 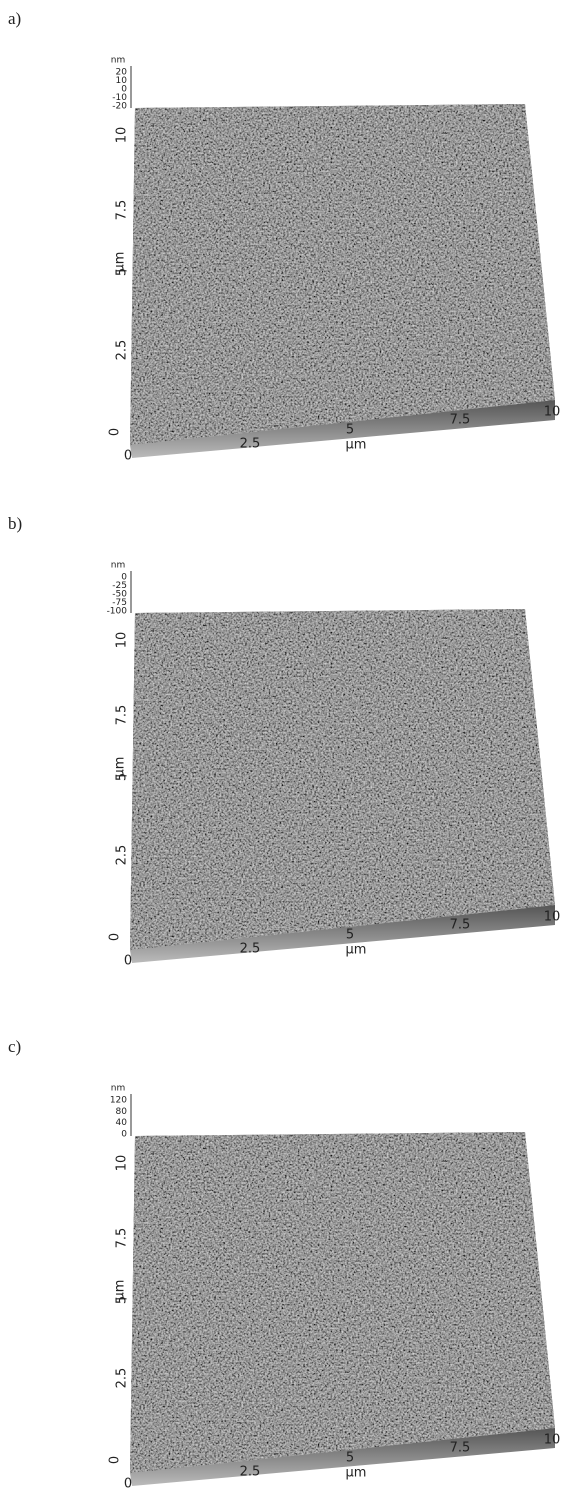 I want to click on z-tick-label: 20, so click(x=122, y=73).